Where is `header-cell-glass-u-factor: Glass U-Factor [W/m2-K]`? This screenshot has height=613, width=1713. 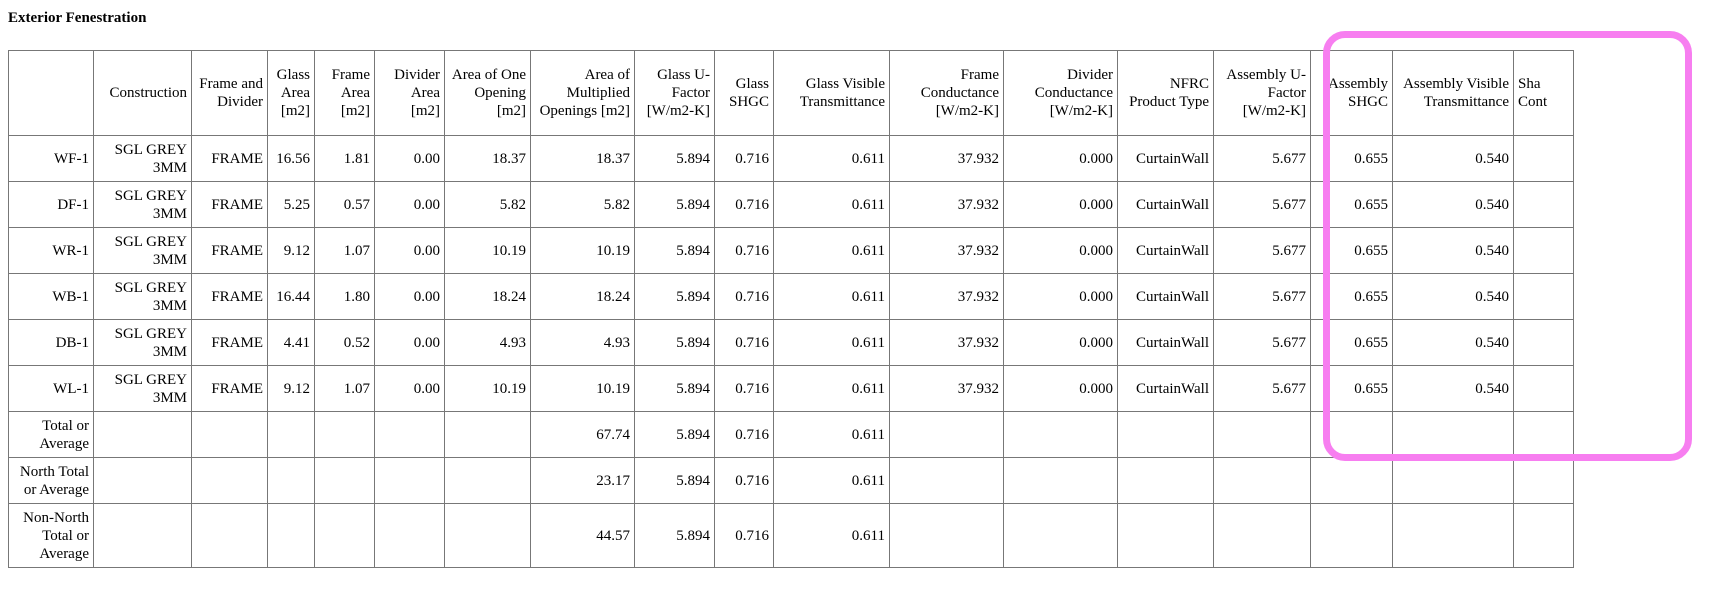 header-cell-glass-u-factor: Glass U-Factor [W/m2-K] is located at coordinates (674, 93).